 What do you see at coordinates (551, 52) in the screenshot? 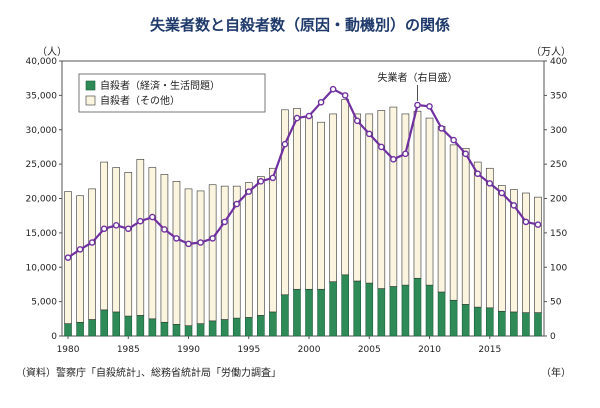
I see `right-axis-unit: （万人）` at bounding box center [551, 52].